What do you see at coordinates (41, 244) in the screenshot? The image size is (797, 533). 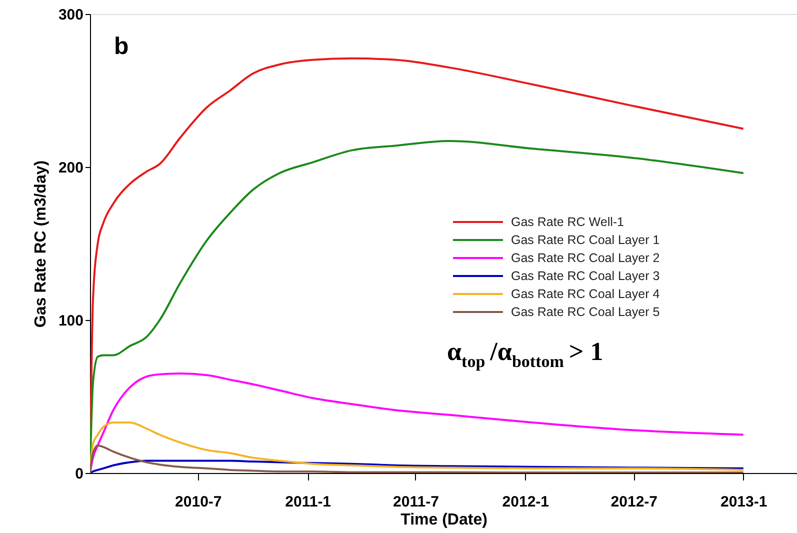 I see `y-axis-title: Gas Rate RC (m3/day)` at bounding box center [41, 244].